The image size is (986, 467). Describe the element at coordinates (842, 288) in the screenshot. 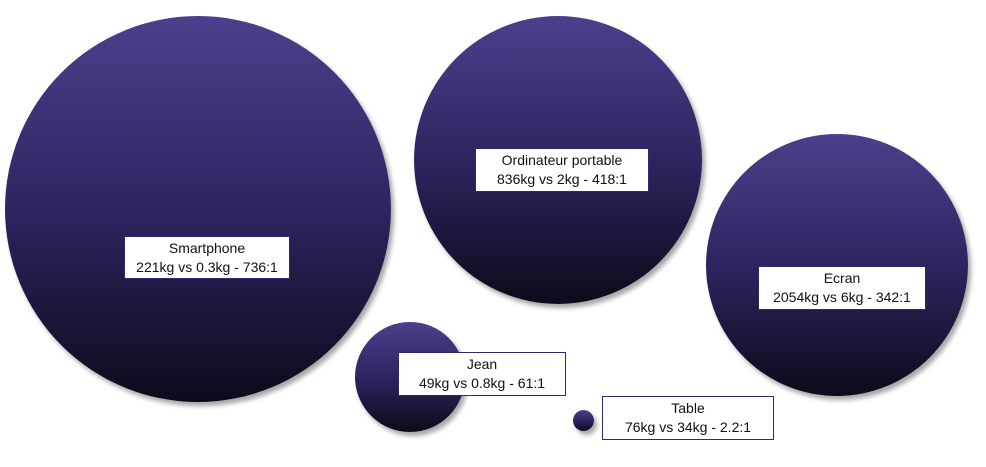

I see `label-ecran: Ecran 2054kg vs 6kg - 342:1` at that location.